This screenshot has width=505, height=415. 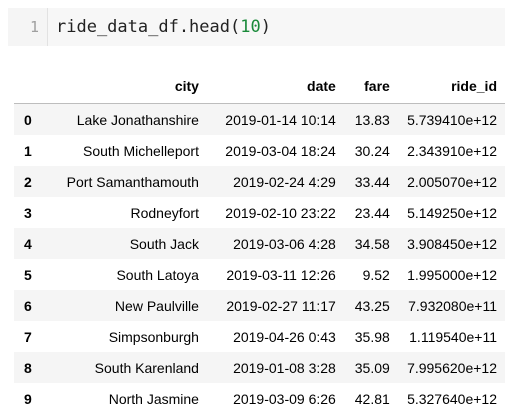 What do you see at coordinates (265, 27) in the screenshot?
I see `code-suffix: )` at bounding box center [265, 27].